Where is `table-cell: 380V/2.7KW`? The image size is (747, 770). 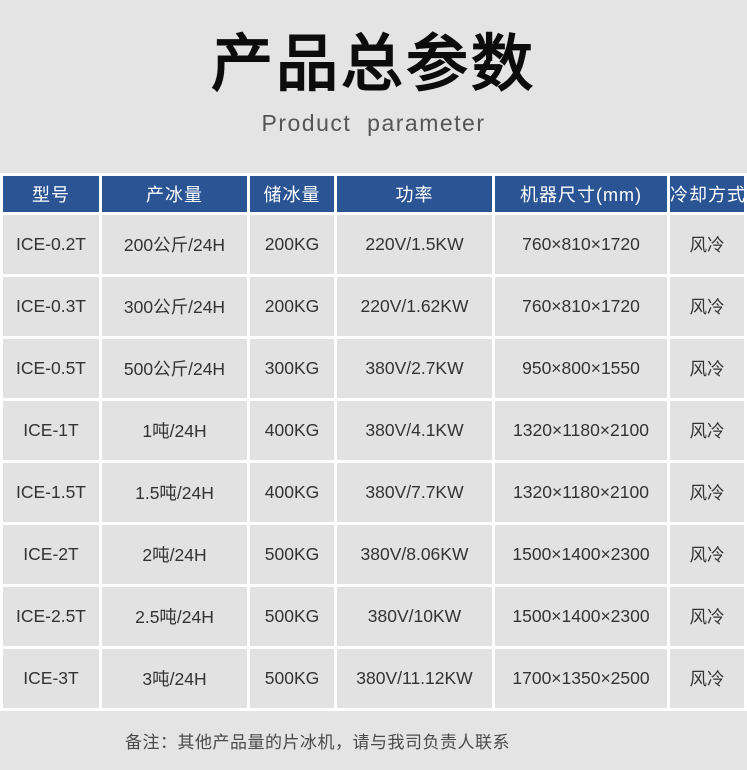 table-cell: 380V/2.7KW is located at coordinates (414, 368).